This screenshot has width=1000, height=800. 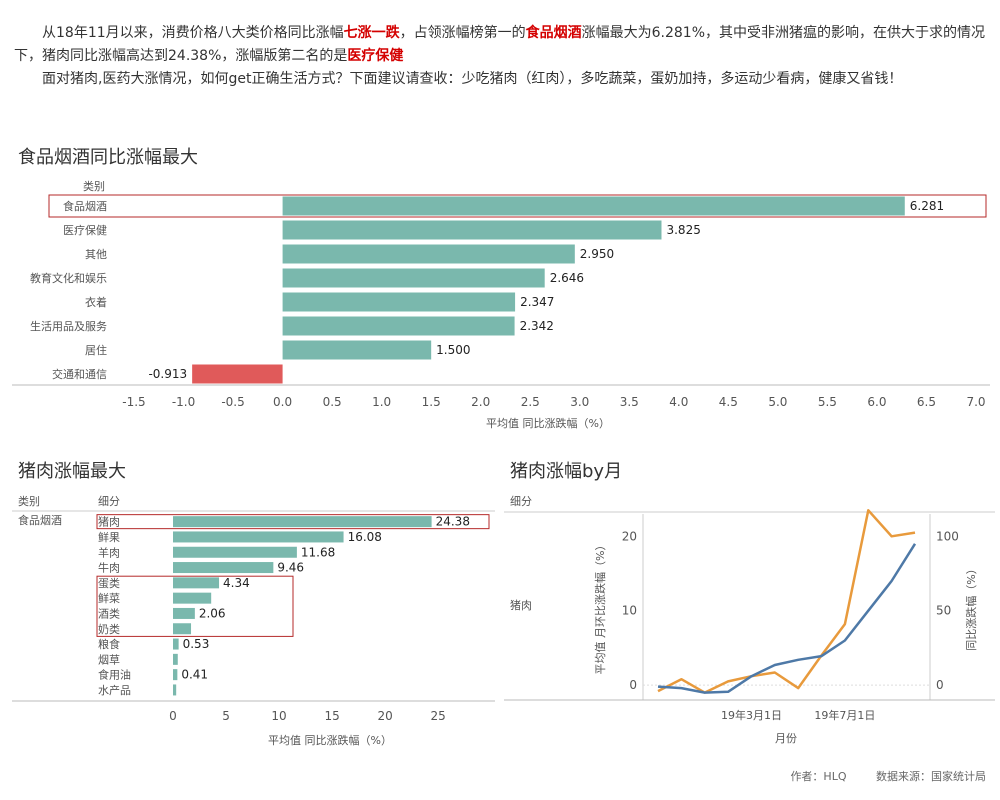 What do you see at coordinates (462, 33) in the screenshot?
I see `intro-text-part: ，占领涨幅榜第一的` at bounding box center [462, 33].